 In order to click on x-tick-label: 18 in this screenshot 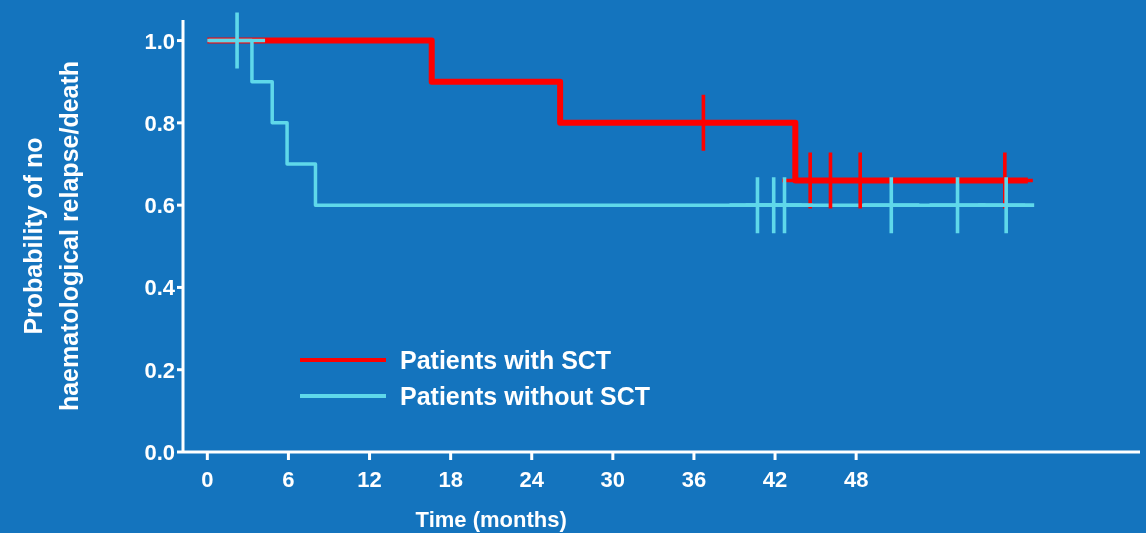, I will do `click(450, 479)`.